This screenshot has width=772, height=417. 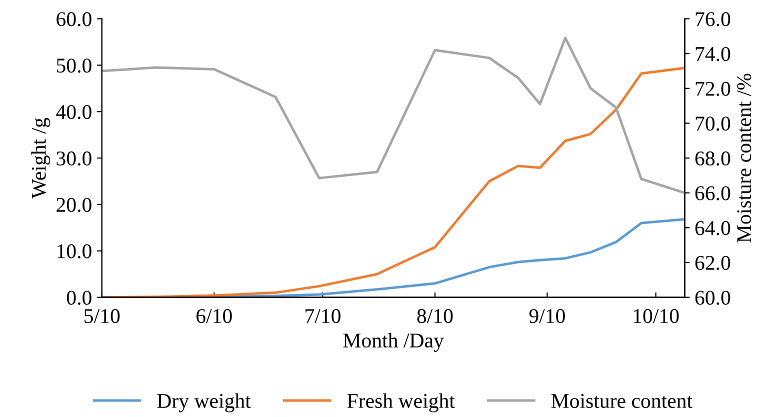 What do you see at coordinates (79, 297) in the screenshot?
I see `y-tick-label: 0.0` at bounding box center [79, 297].